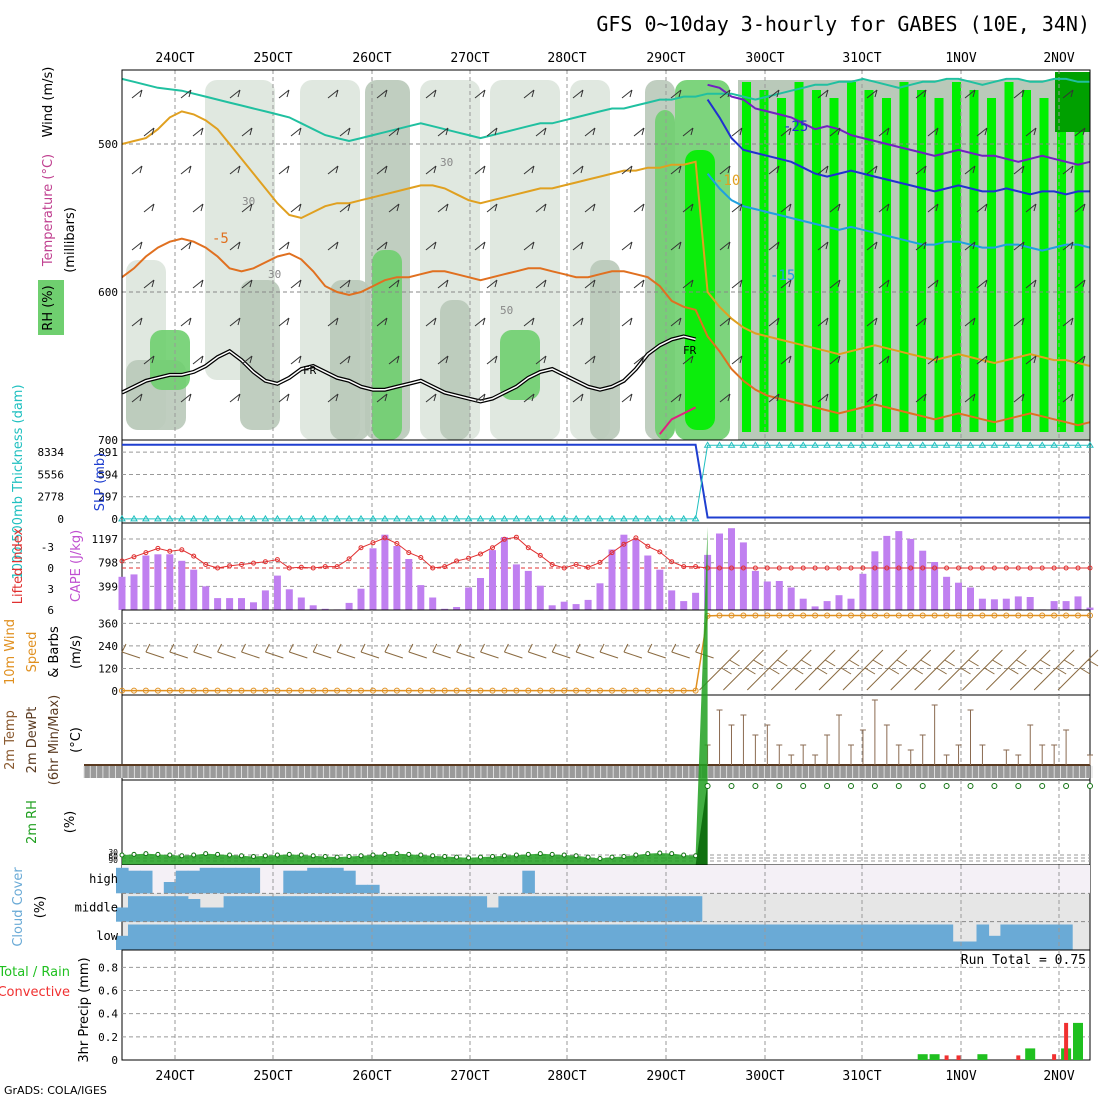 Image resolution: width=1100 pixels, height=1100 pixels. I want to click on rh-tick-0: 90, so click(113, 860).